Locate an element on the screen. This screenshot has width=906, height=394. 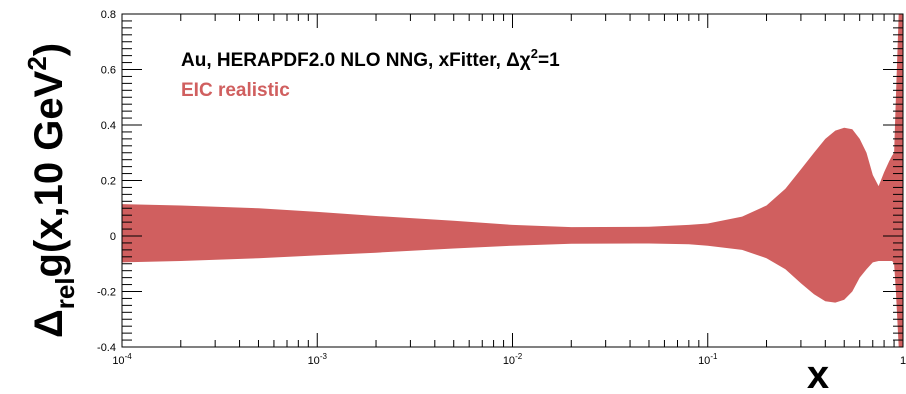
y-tick-label: 0.2 is located at coordinates (108, 182).